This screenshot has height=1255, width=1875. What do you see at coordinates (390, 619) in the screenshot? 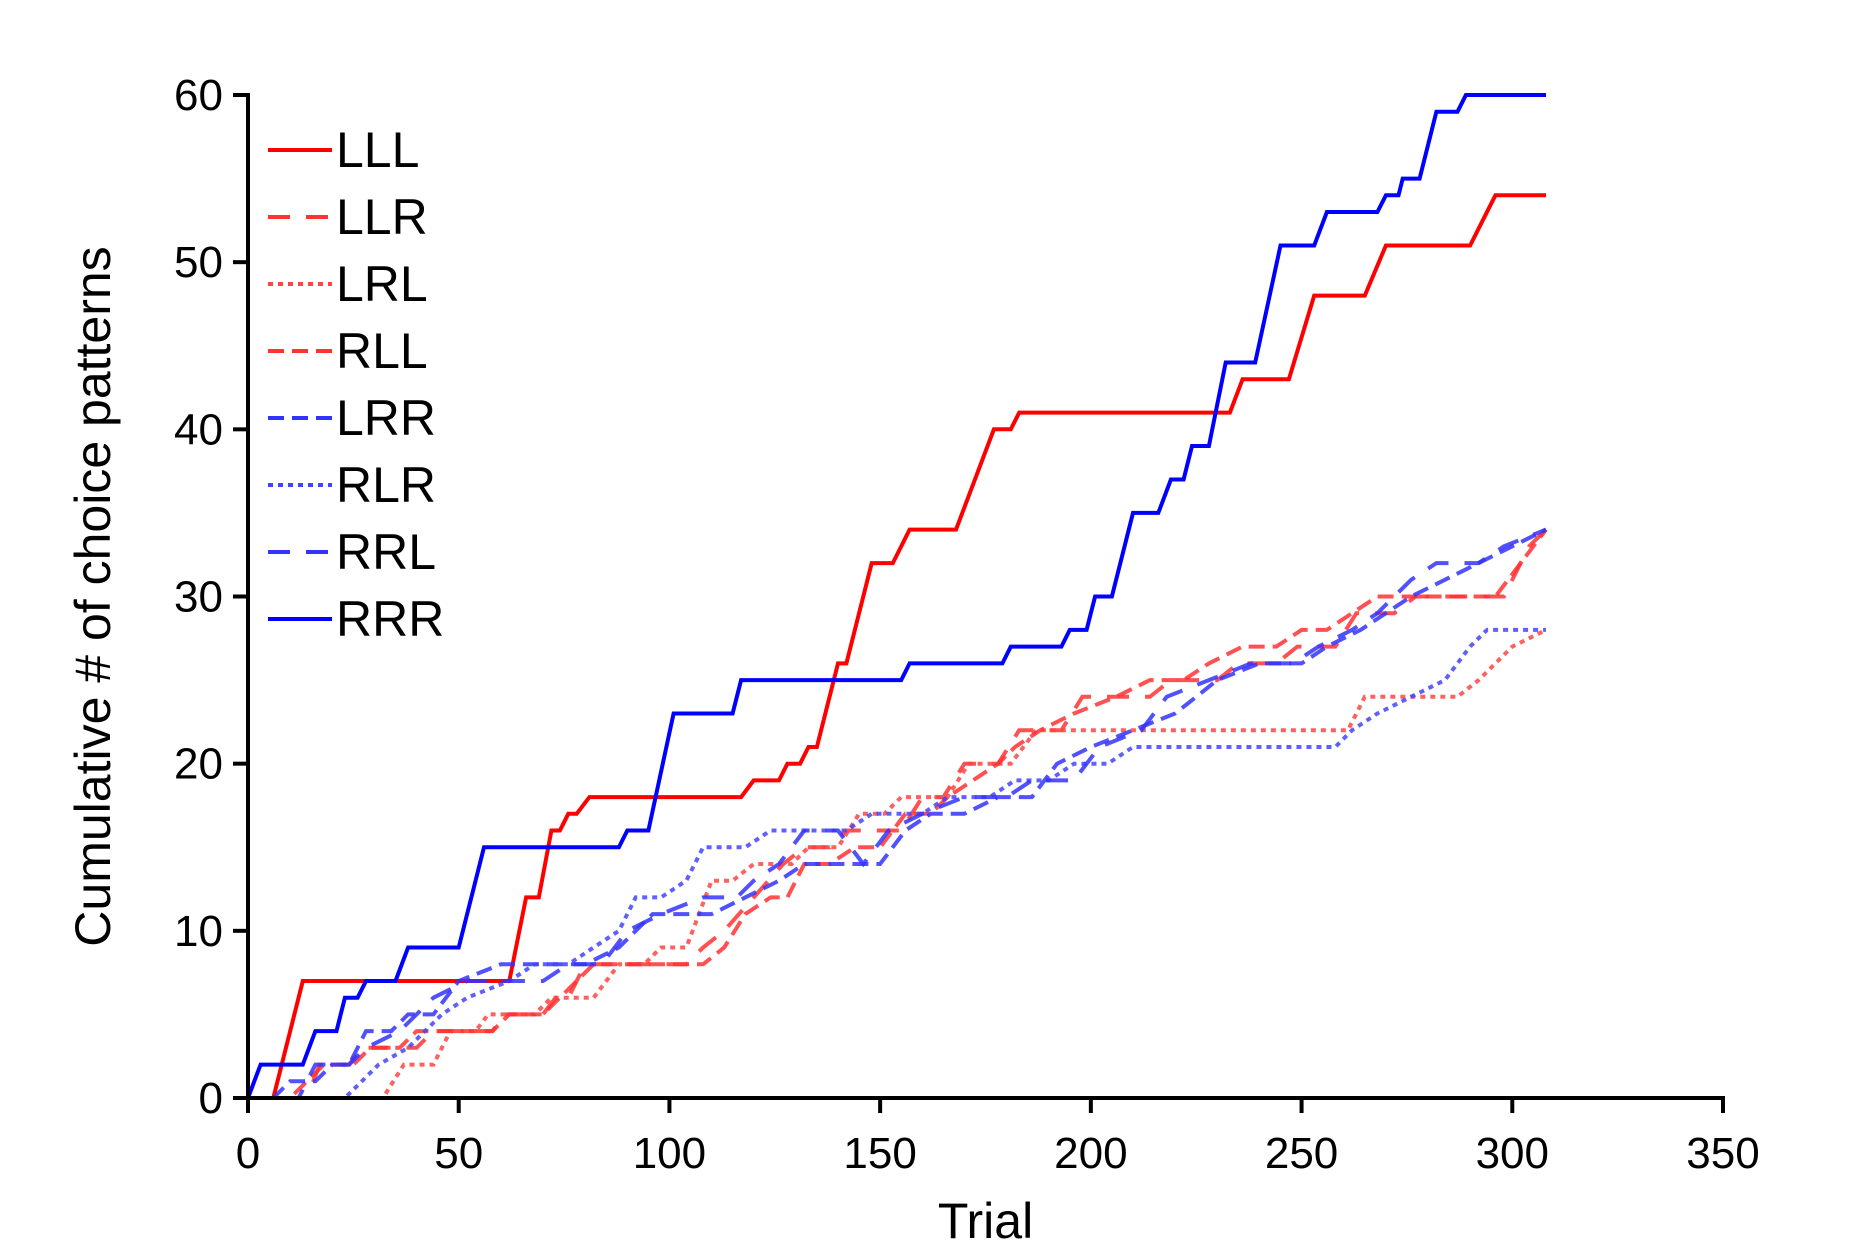
I see `legend-label-rrr: RRR` at bounding box center [390, 619].